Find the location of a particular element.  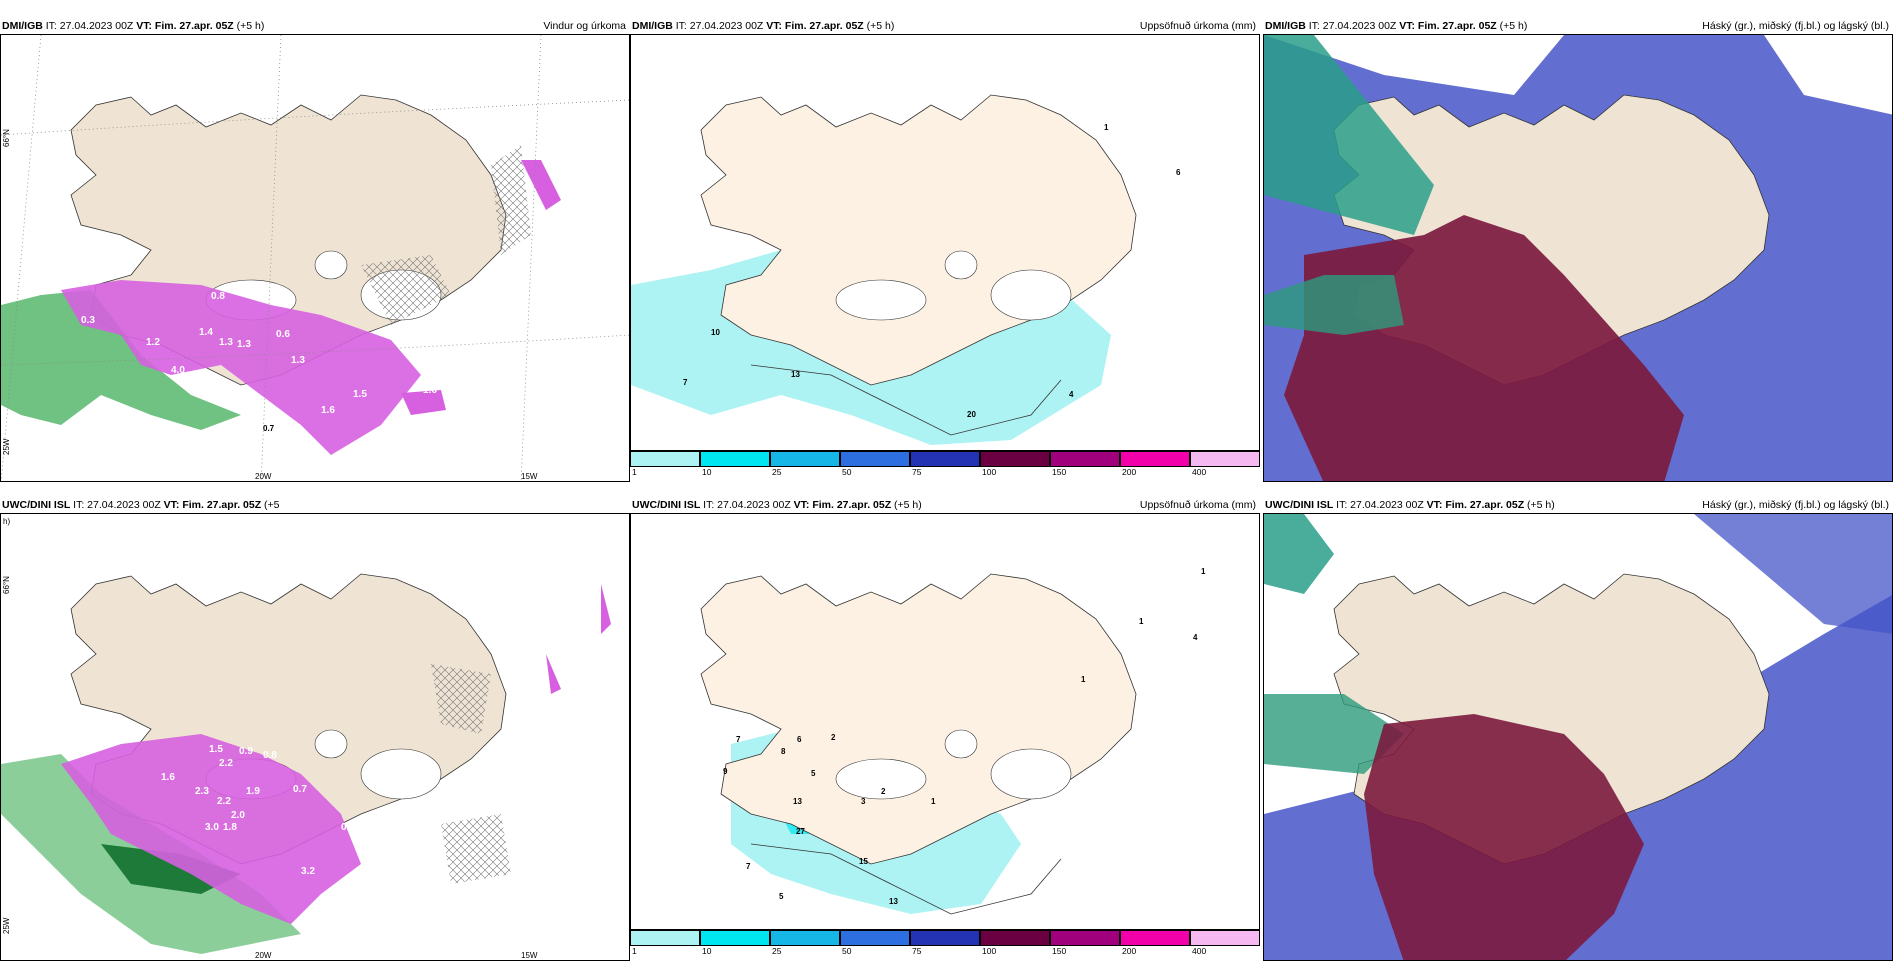

accum-value: 10 is located at coordinates (715, 332).